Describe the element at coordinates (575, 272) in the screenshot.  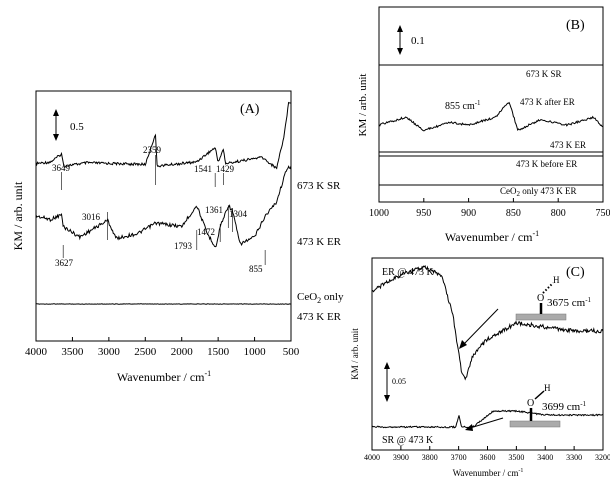
I see `panel-c-label: (C)` at that location.